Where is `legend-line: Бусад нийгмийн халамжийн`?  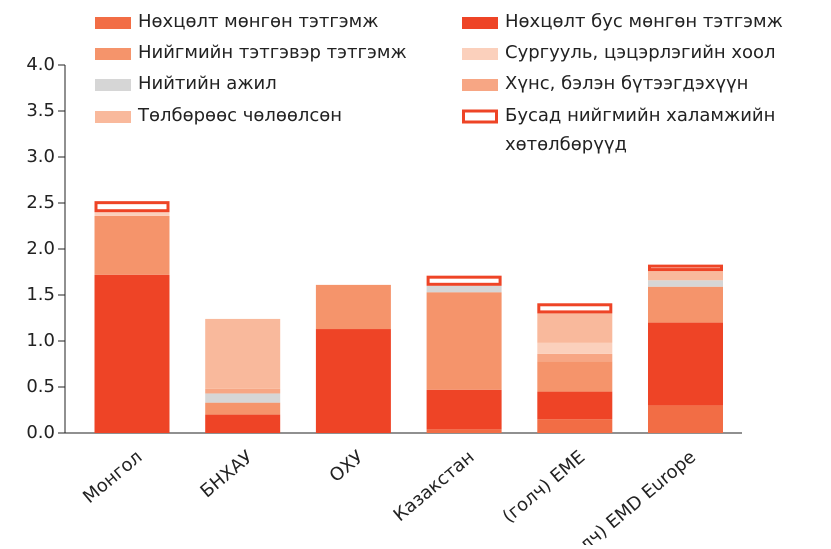 legend-line: Бусад нийгмийн халамжийн is located at coordinates (640, 115).